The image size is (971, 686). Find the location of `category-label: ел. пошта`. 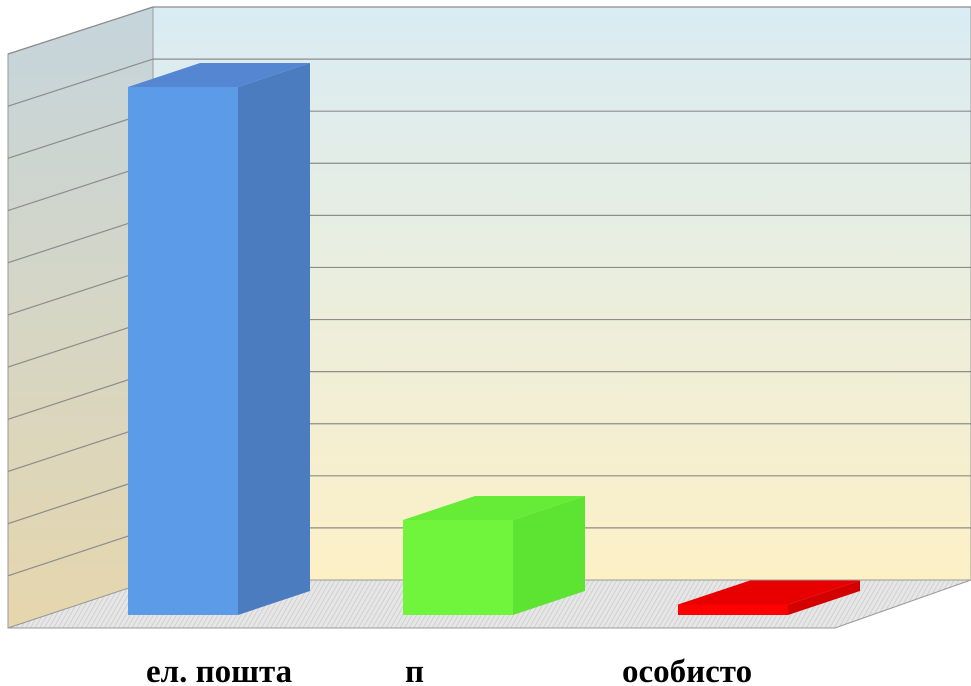

category-label: ел. пошта is located at coordinates (219, 670).